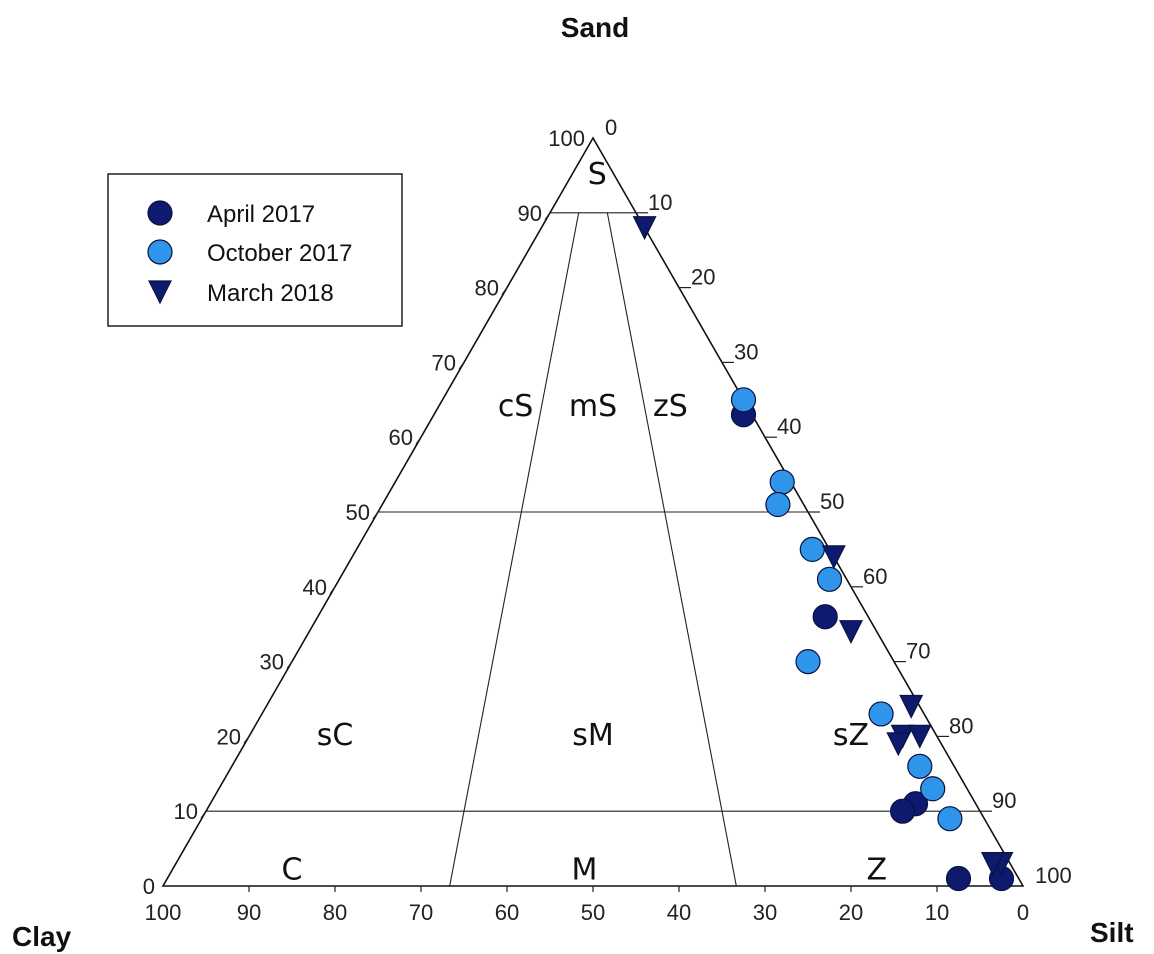 The width and height of the screenshot is (1154, 954). What do you see at coordinates (593, 912) in the screenshot?
I see `clay-tick-label: 50` at bounding box center [593, 912].